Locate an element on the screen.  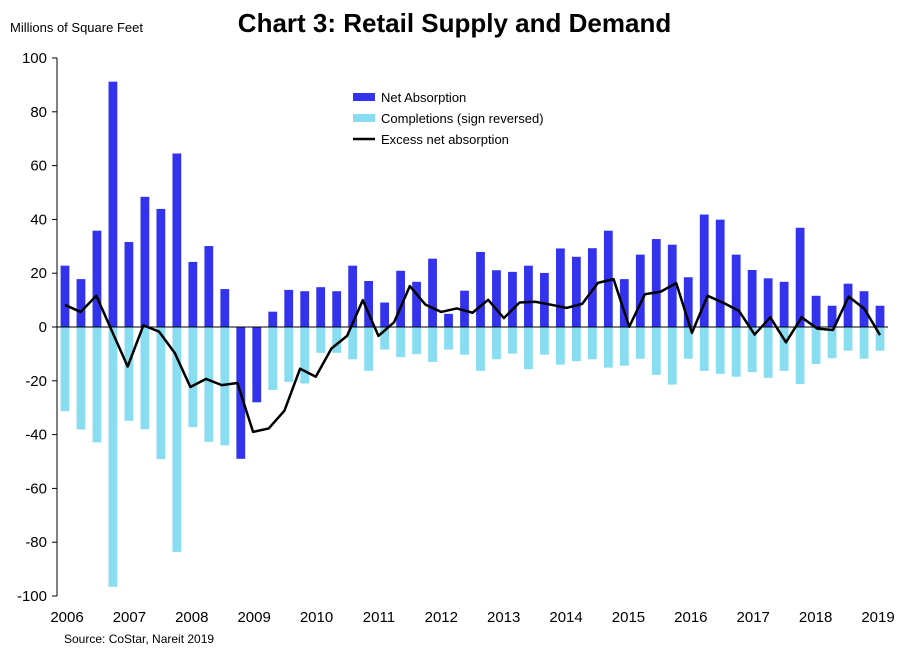
y-tick-label: 20 is located at coordinates (38, 273).